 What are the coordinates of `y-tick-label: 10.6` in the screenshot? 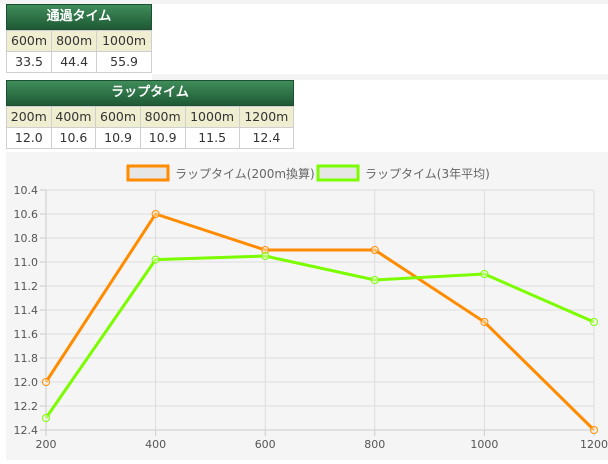 It's located at (26, 214).